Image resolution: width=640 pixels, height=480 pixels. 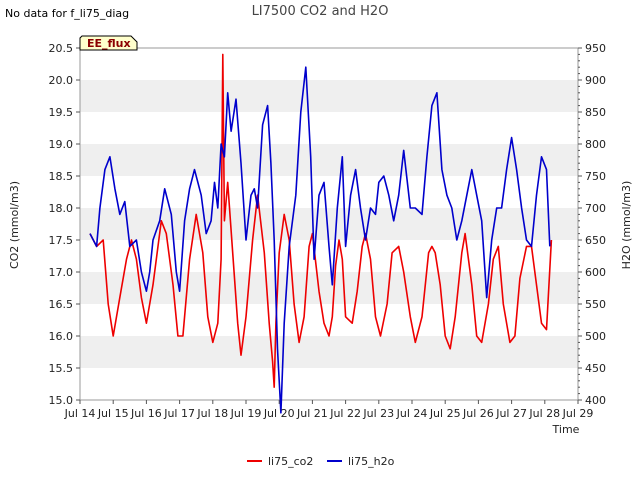 What do you see at coordinates (445, 413) in the screenshot?
I see `x-tick-label-11: Jul 25` at bounding box center [445, 413].